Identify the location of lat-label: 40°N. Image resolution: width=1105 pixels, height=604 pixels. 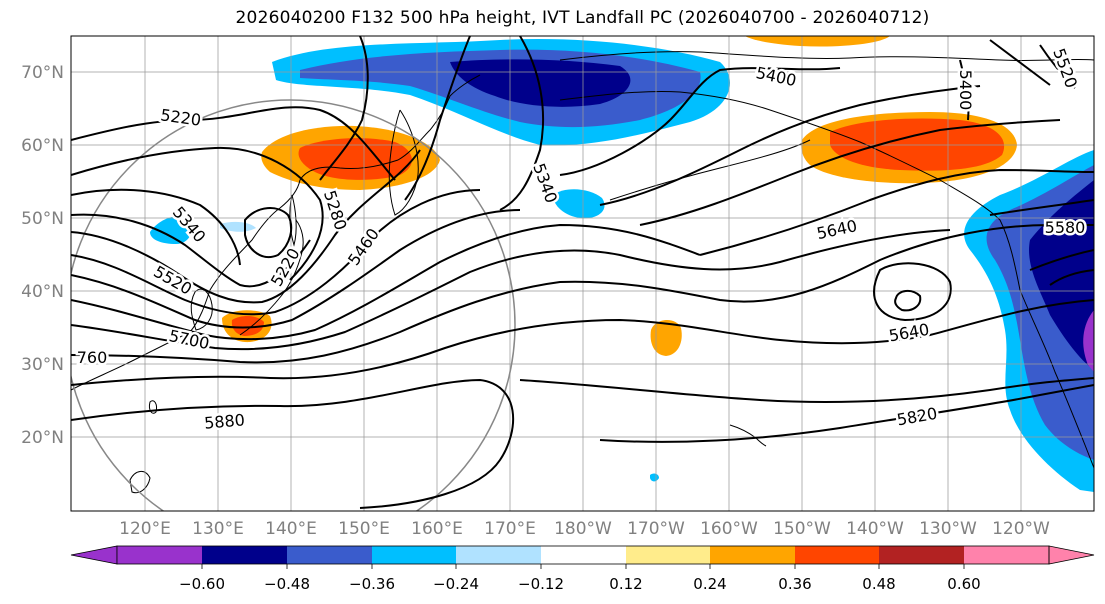
(42, 292).